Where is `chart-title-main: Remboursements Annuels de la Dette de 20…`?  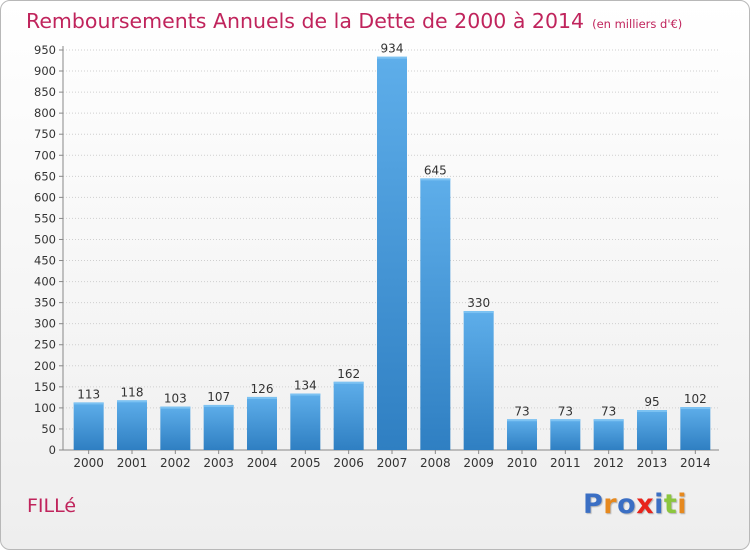
chart-title-main: Remboursements Annuels de la Dette de 20… is located at coordinates (305, 21).